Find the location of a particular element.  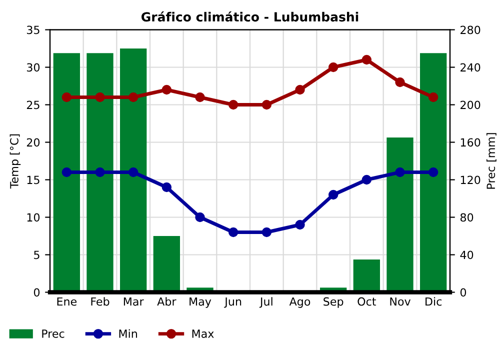

x-tick-label: May is located at coordinates (201, 302).